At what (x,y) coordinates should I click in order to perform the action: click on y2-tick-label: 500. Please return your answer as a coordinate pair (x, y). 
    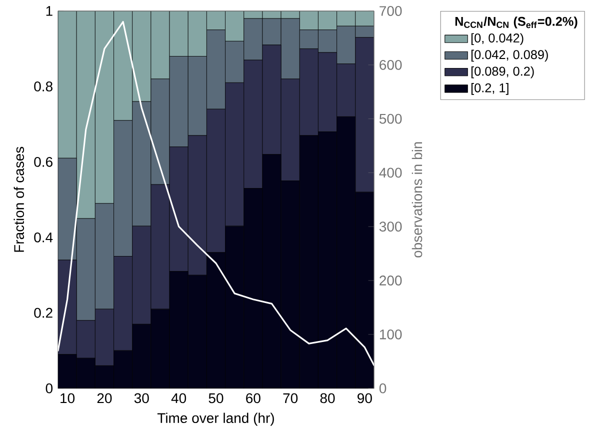
    Looking at the image, I should click on (390, 119).